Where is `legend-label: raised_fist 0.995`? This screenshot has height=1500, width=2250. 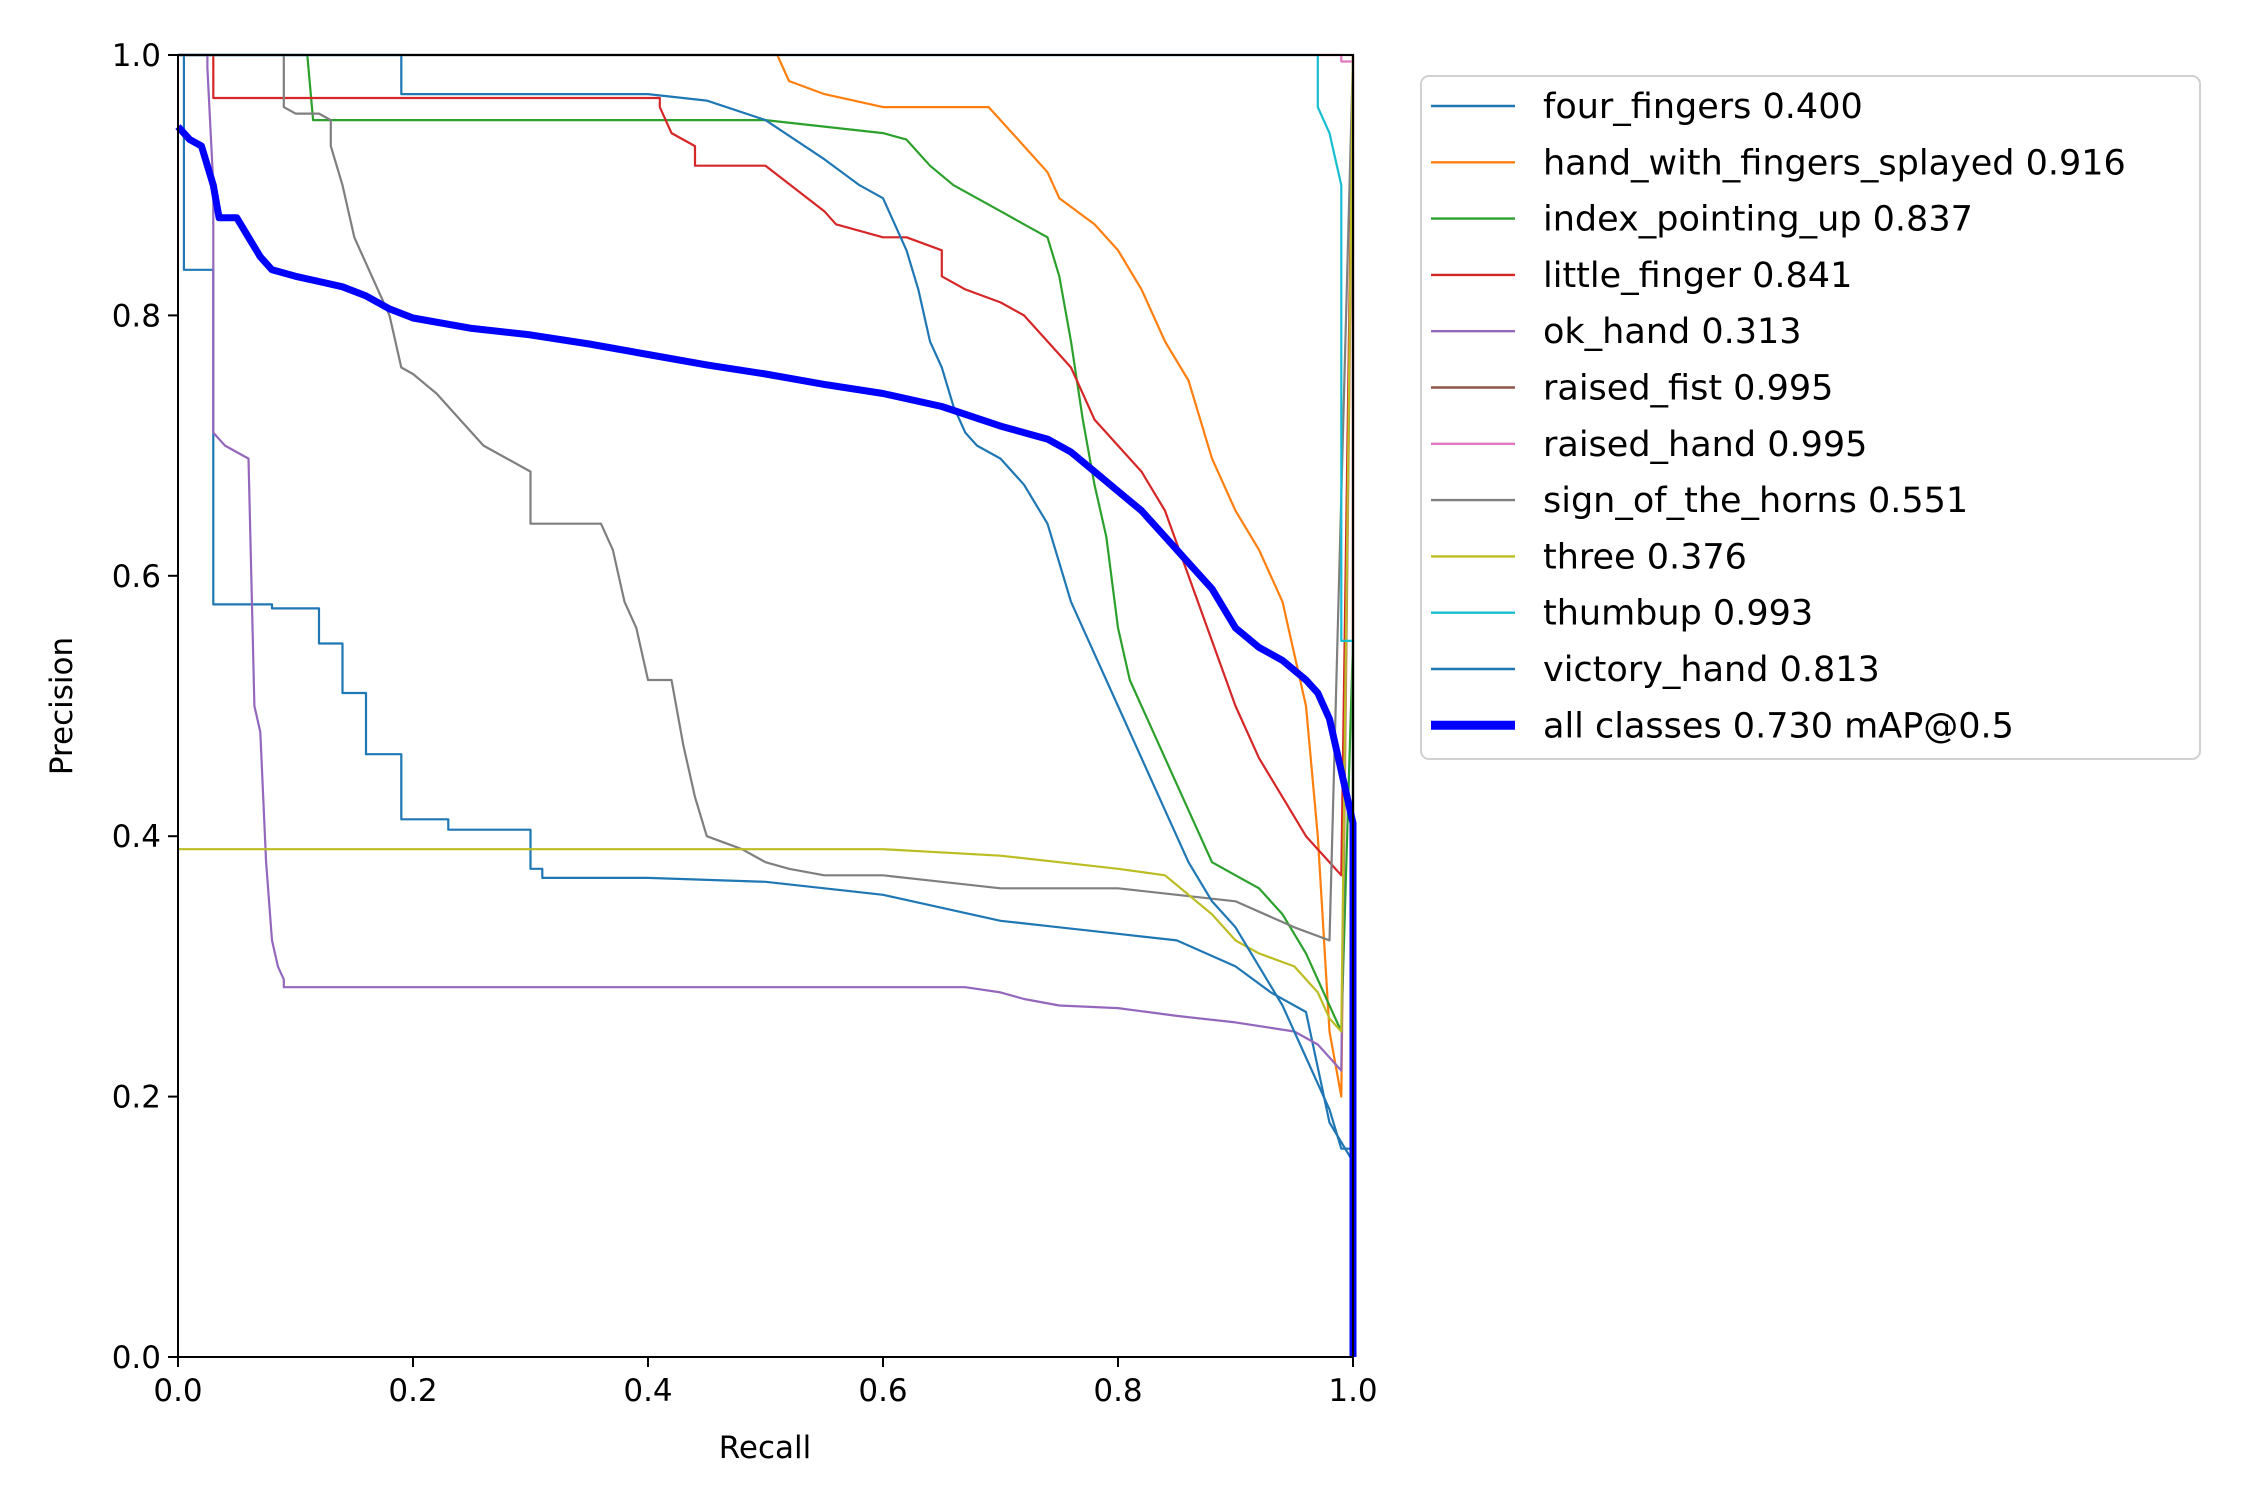 legend-label: raised_fist 0.995 is located at coordinates (1688, 389).